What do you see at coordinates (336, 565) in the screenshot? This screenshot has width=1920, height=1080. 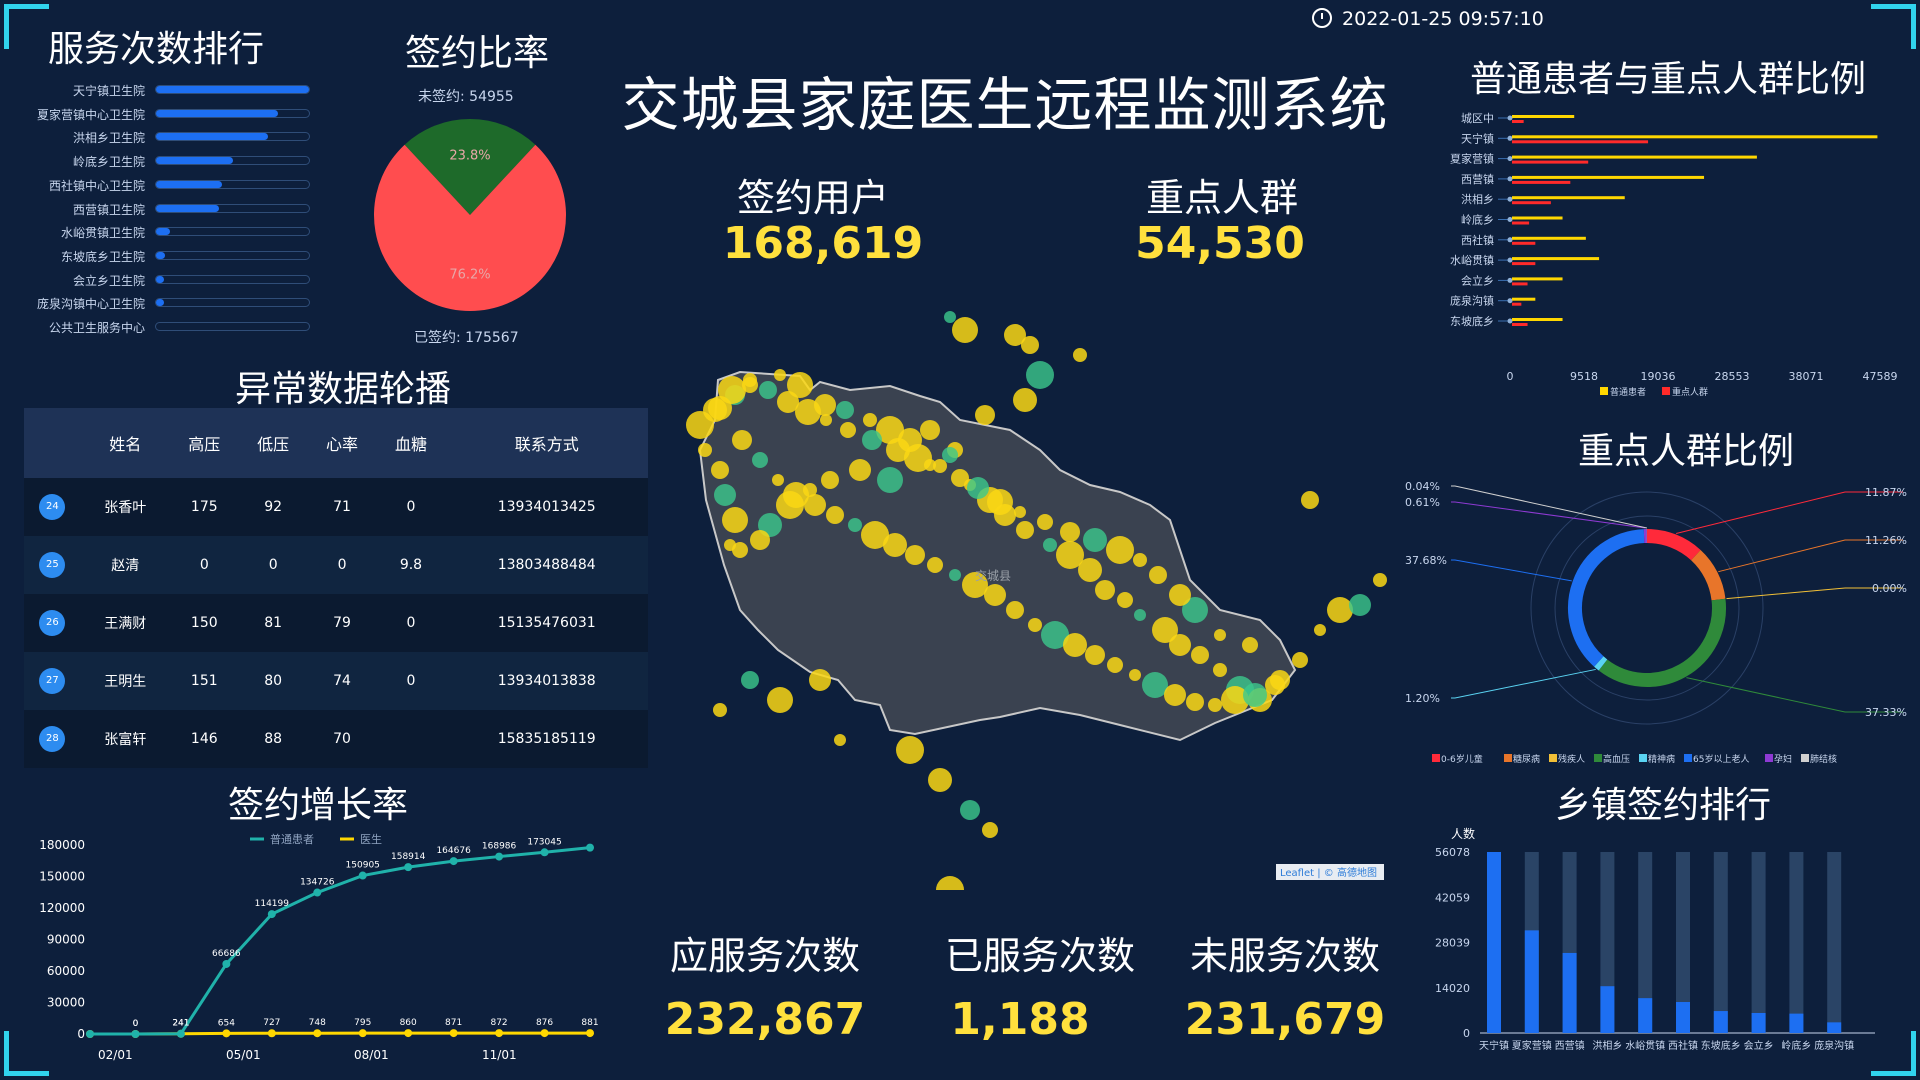 I see `table-row: 25 赵清 0 0 0 9.8 13803488484` at bounding box center [336, 565].